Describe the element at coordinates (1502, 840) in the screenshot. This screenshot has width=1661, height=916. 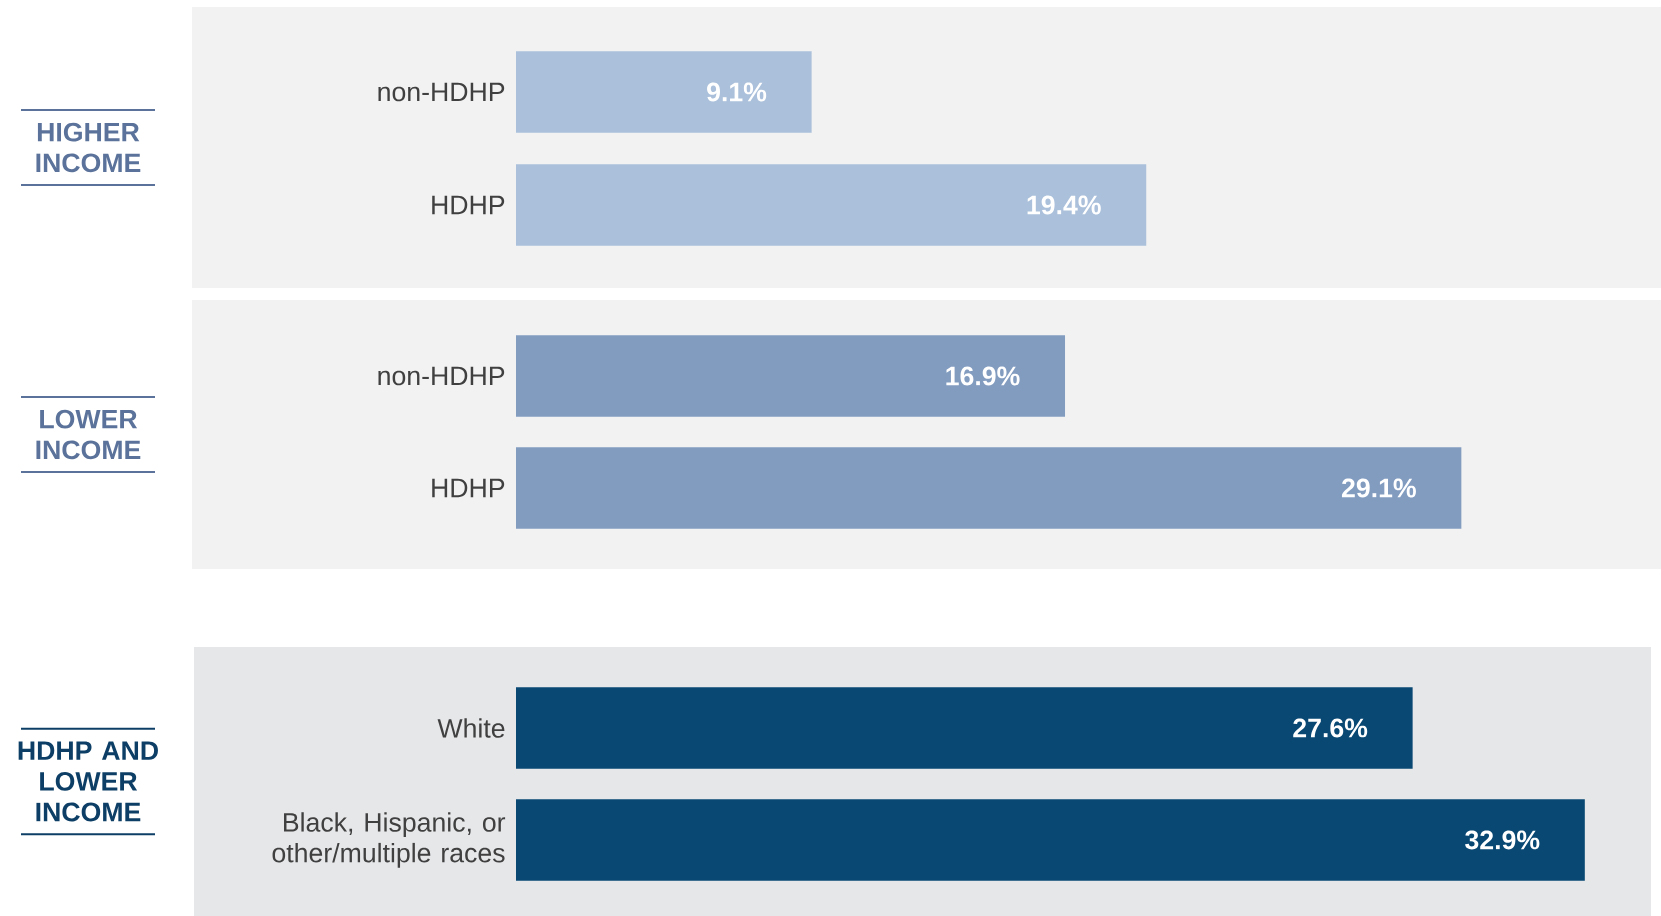
I see `data-label: 32.9%` at that location.